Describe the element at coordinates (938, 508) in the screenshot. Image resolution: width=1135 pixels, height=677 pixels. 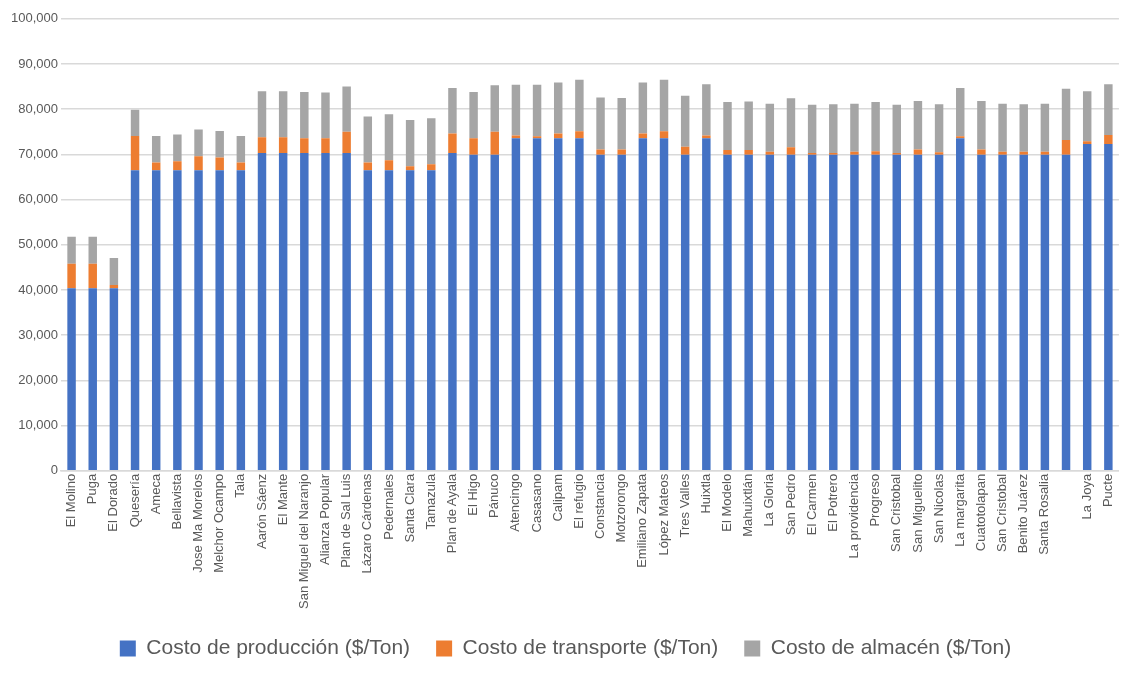
I see `x-tick-label: San Nicolas` at that location.